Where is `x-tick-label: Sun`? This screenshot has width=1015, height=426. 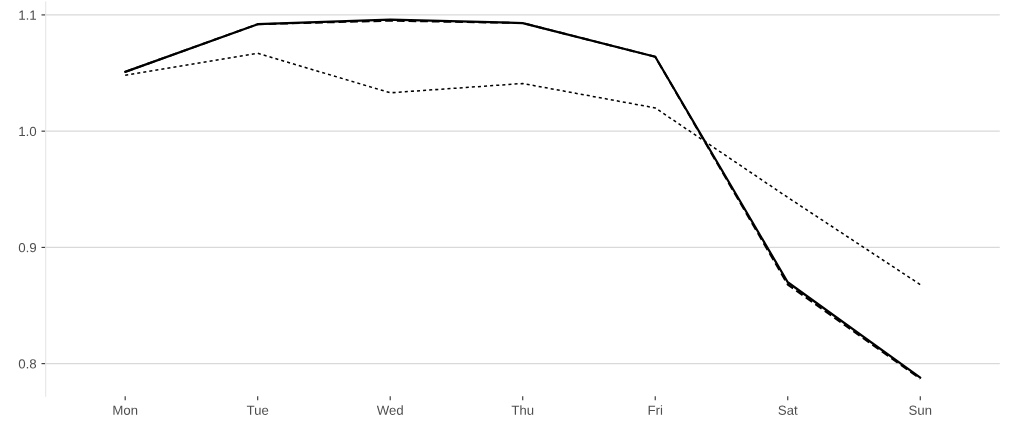
x-tick-label: Sun is located at coordinates (920, 410).